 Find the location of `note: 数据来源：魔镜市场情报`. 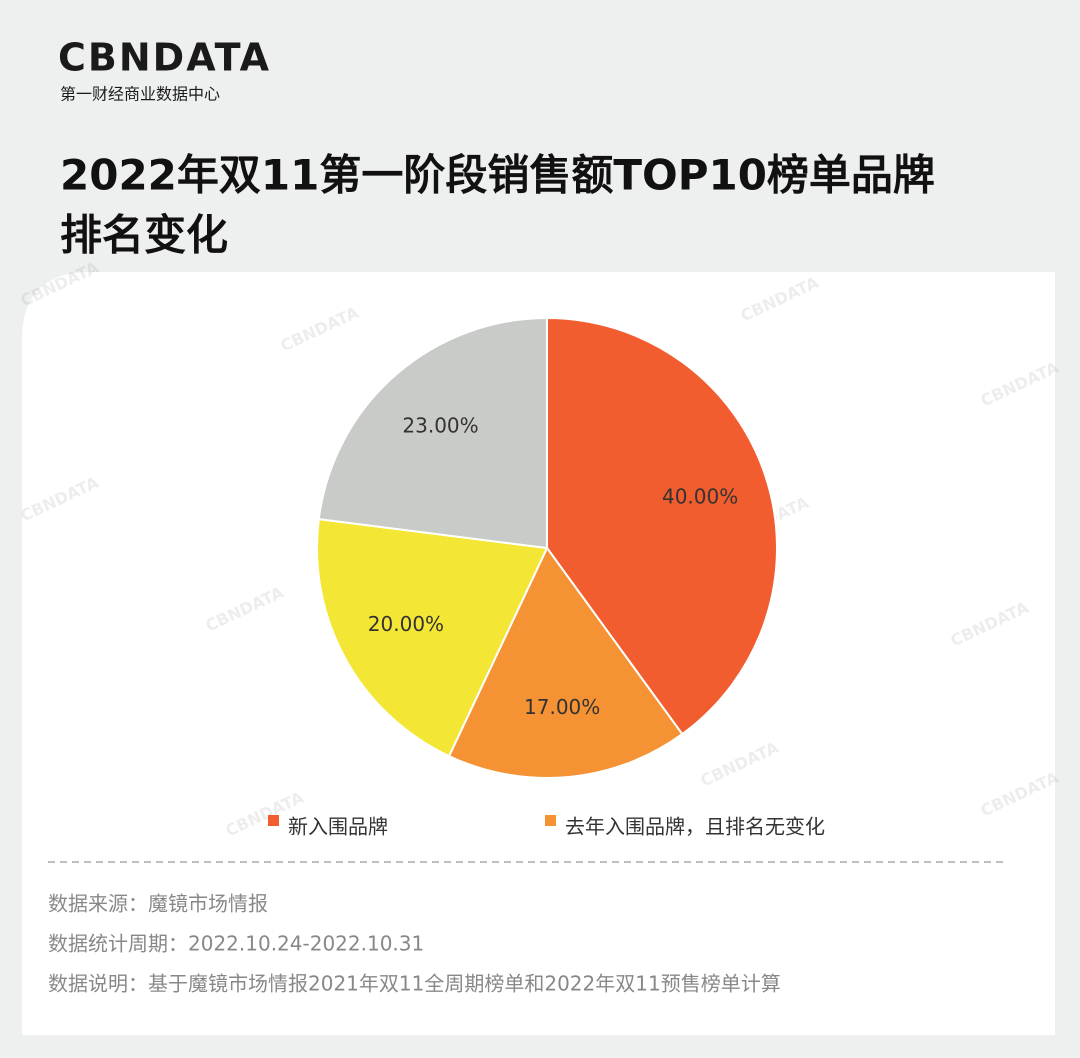

note: 数据来源：魔镜市场情报 is located at coordinates (158, 904).